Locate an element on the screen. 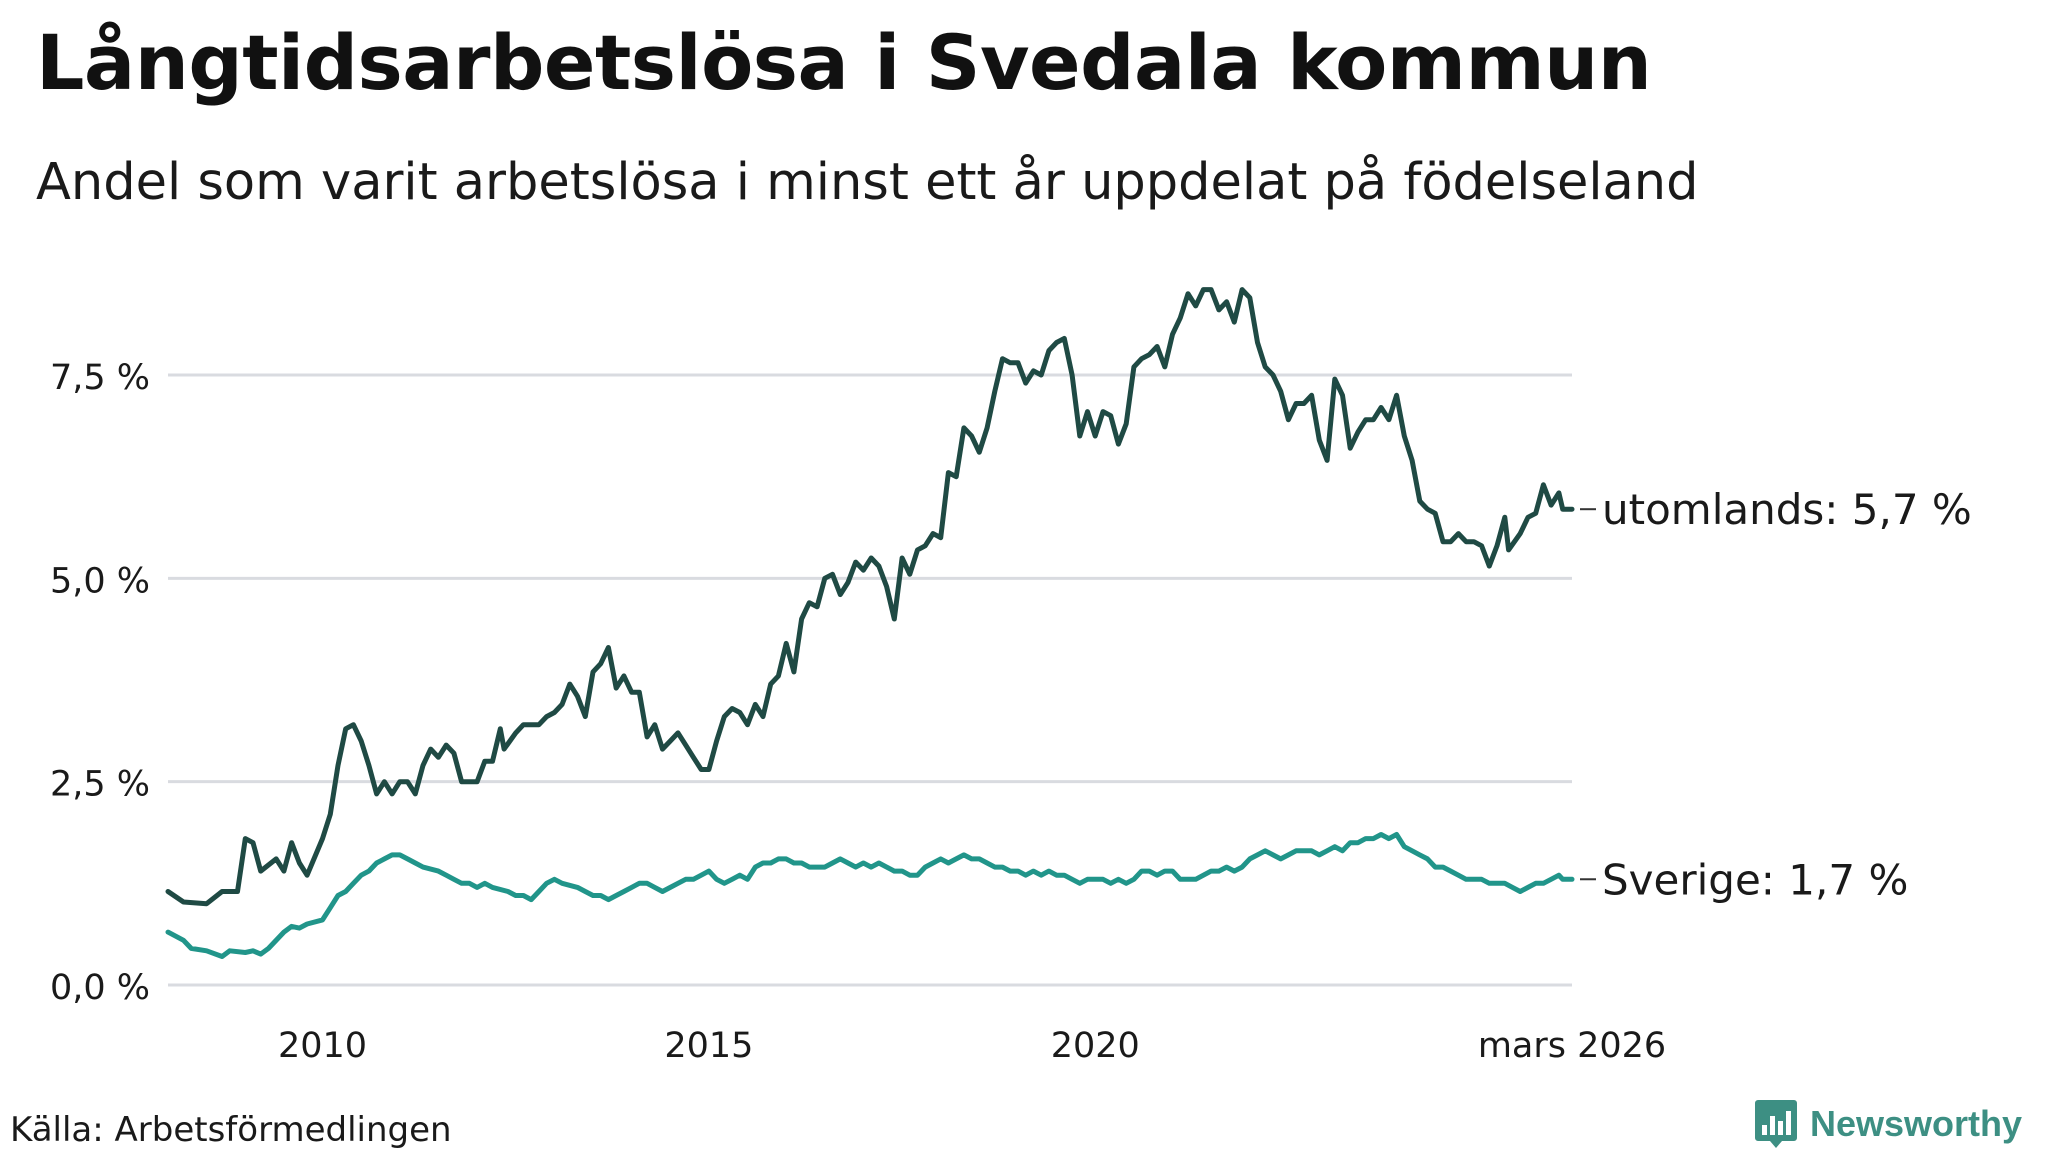 The width and height of the screenshot is (2048, 1152). y-tick-label: 2,5 % is located at coordinates (100, 785).